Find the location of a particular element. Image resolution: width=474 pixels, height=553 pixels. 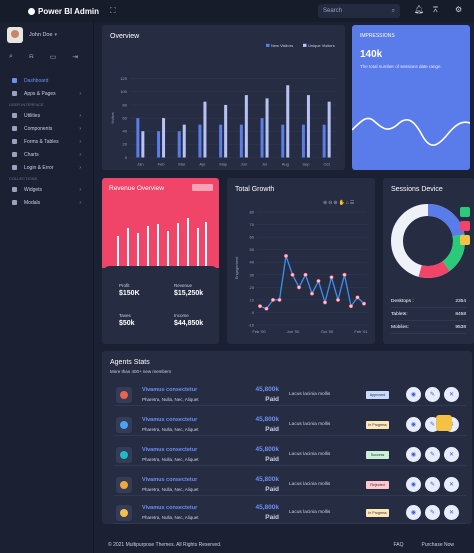

x-tick-label: Aug is located at coordinates (285, 165).